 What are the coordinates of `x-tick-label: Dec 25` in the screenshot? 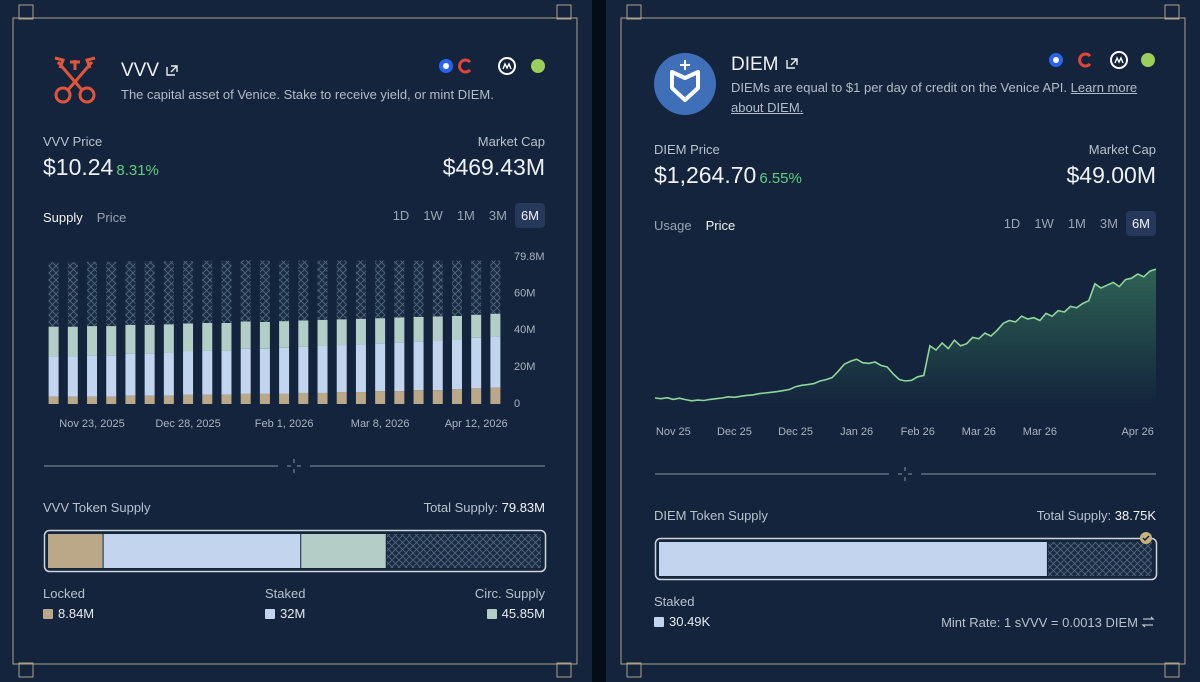 It's located at (795, 432).